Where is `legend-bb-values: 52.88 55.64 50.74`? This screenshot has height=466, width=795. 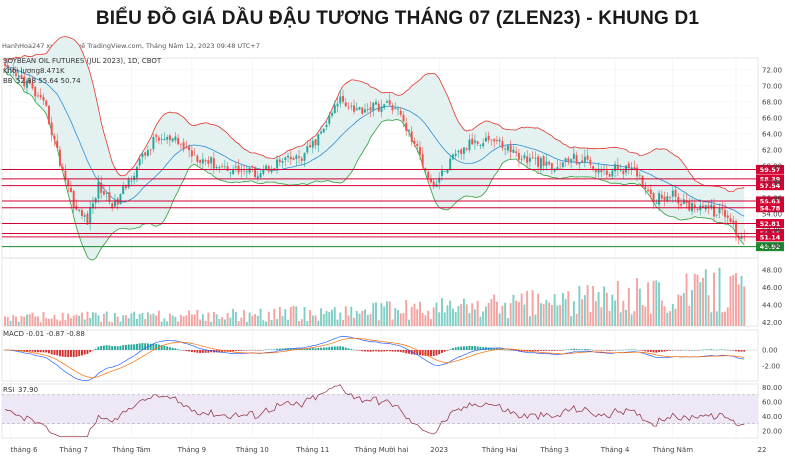 legend-bb-values: 52.88 55.64 50.74 is located at coordinates (48, 81).